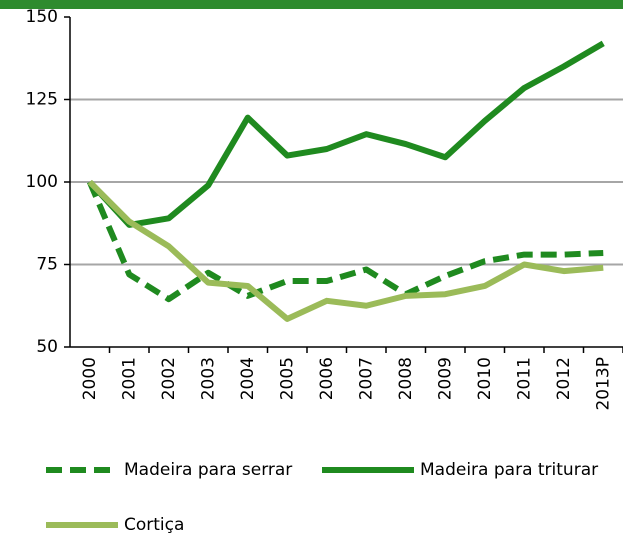  What do you see at coordinates (524, 378) in the screenshot?
I see `x-tick-label: 2011` at bounding box center [524, 378].